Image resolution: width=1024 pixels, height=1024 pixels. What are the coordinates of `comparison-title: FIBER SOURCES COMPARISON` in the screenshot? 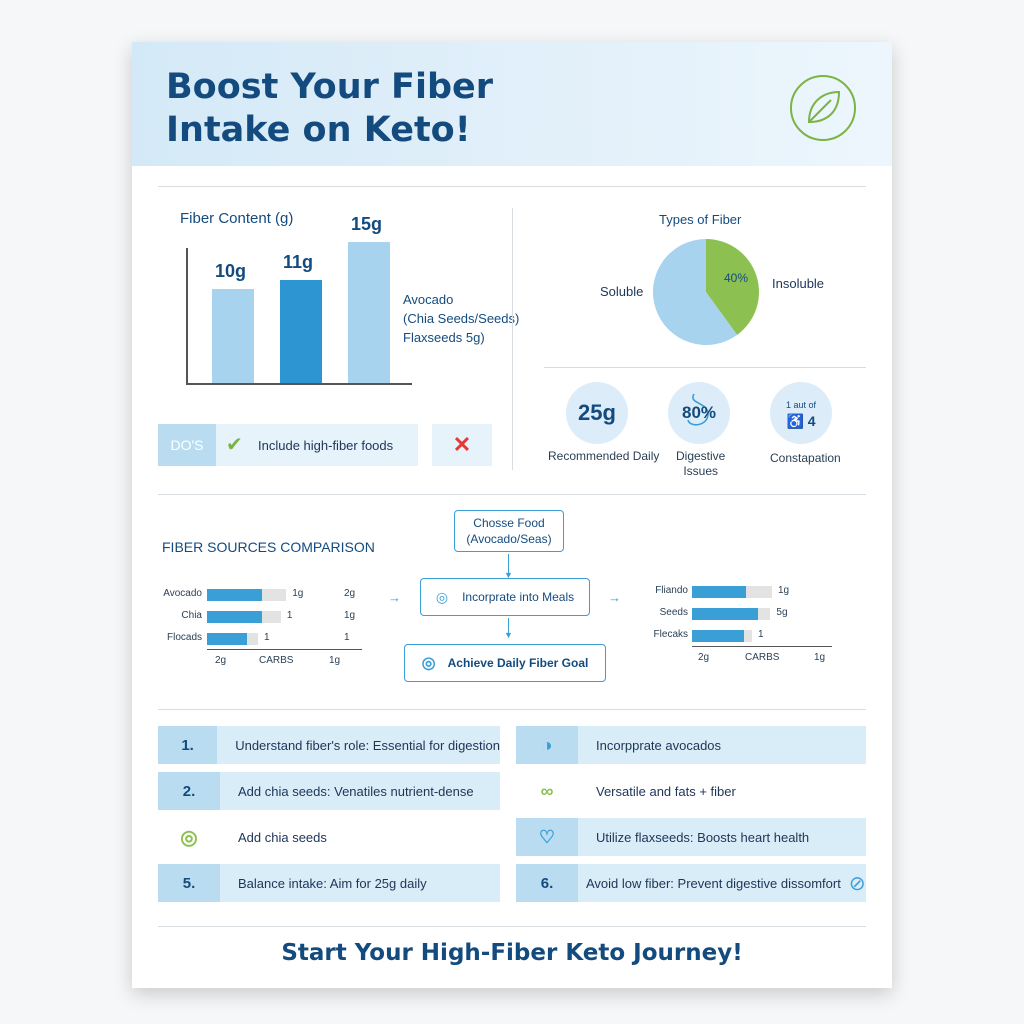 It's located at (268, 547).